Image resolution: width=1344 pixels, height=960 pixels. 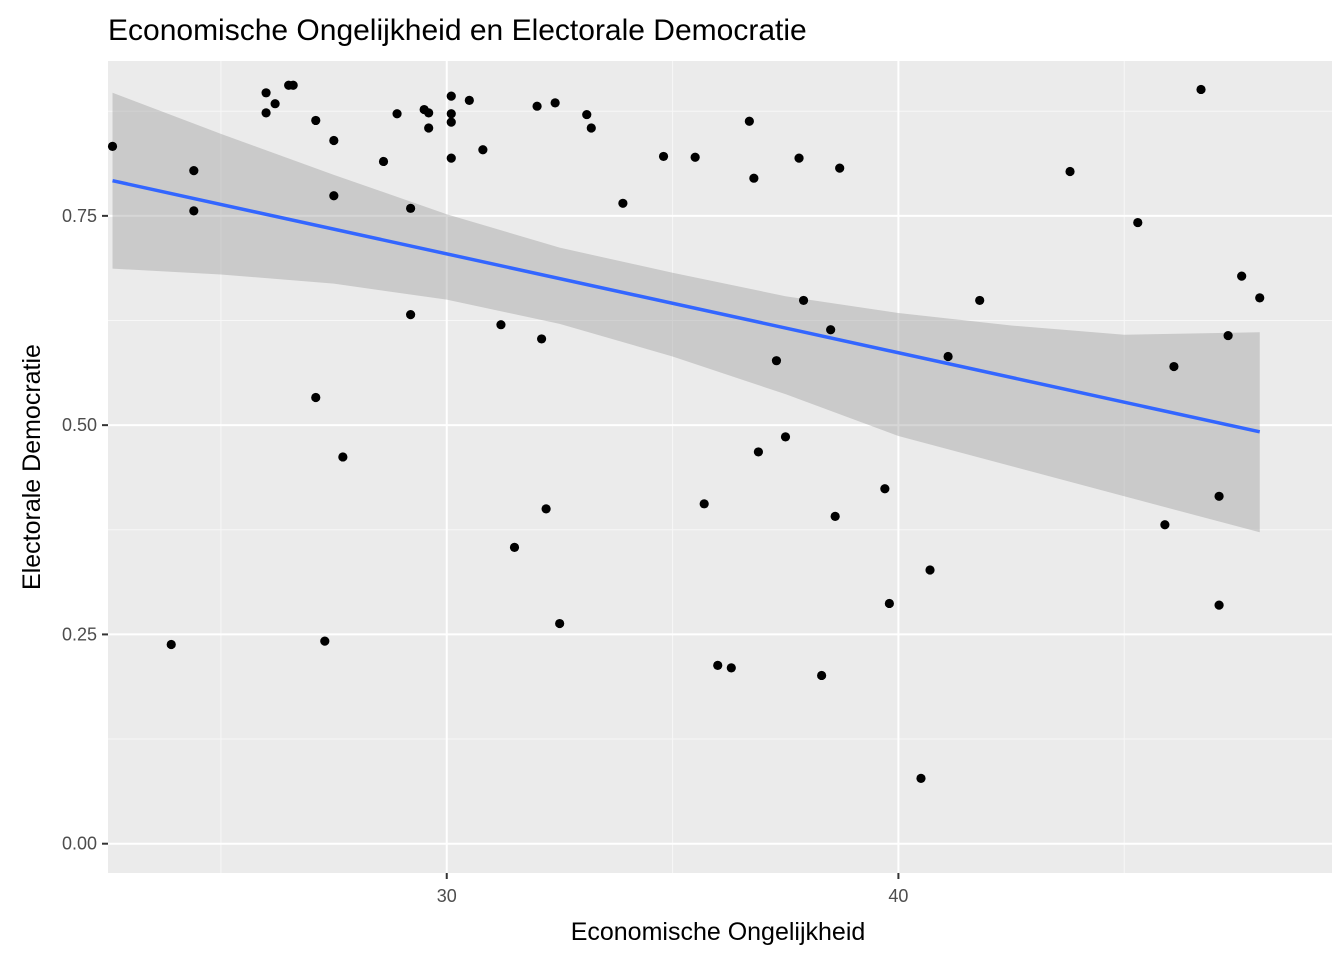 I want to click on y-axis-ticks: 0.00 0.25 0.50 0.75, so click(x=85, y=530).